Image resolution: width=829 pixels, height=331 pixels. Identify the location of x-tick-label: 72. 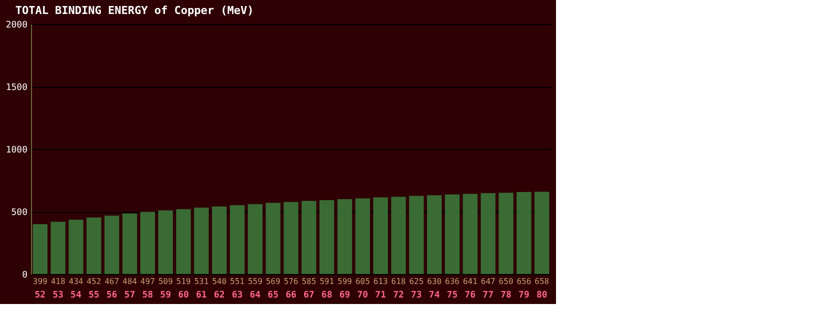
(398, 295).